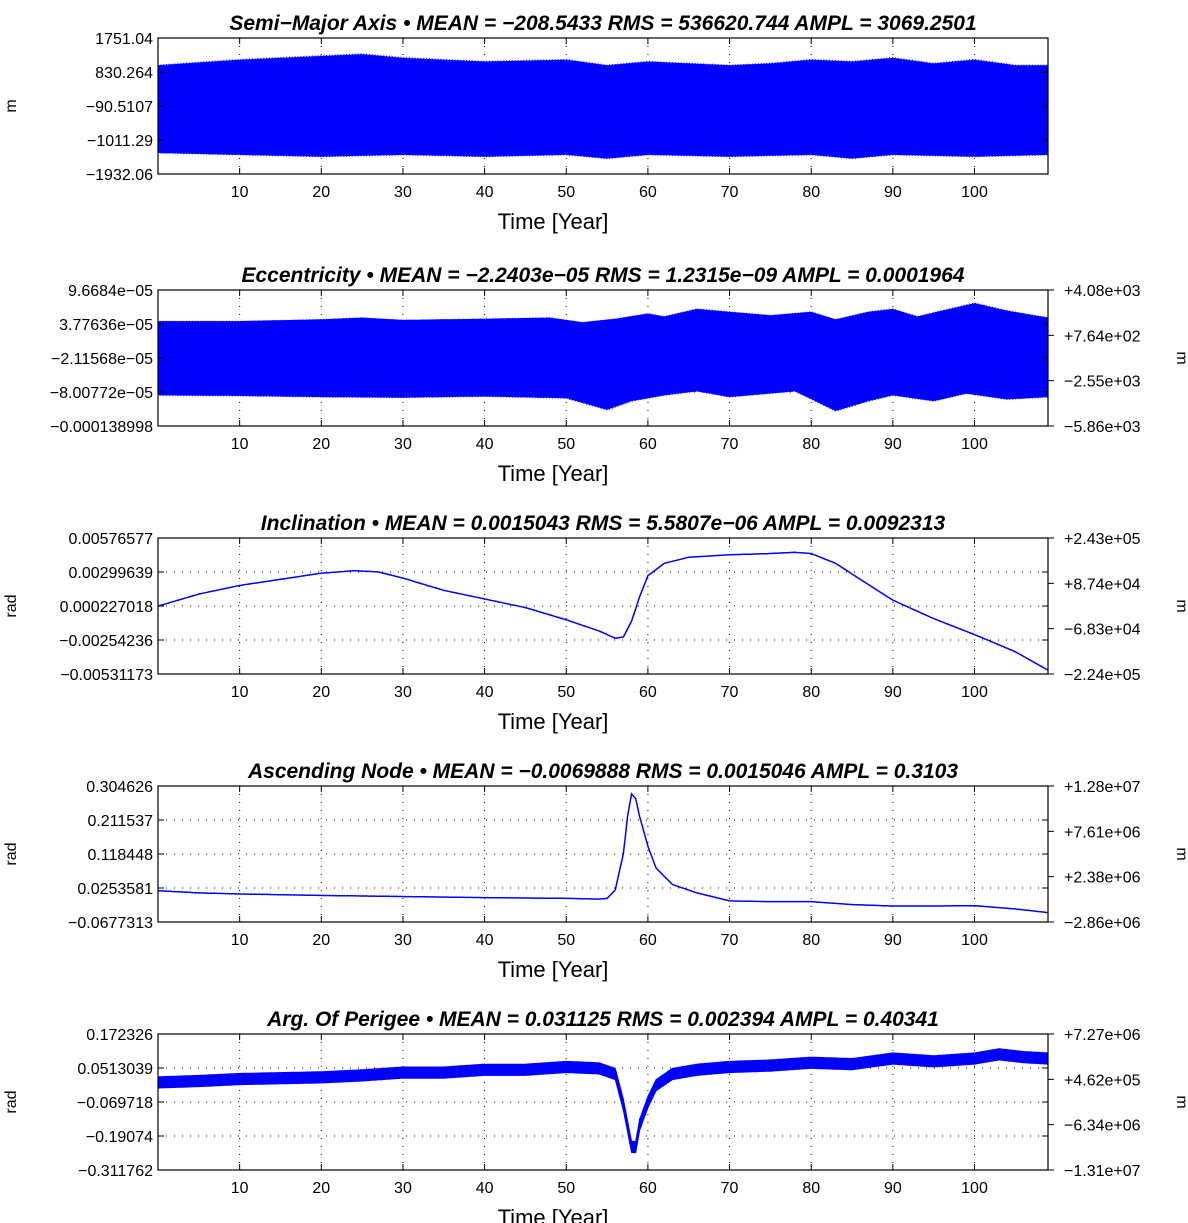 Image resolution: width=1188 pixels, height=1223 pixels. Describe the element at coordinates (1102, 878) in the screenshot. I see `y2-tick-label: +2.38e+06` at that location.